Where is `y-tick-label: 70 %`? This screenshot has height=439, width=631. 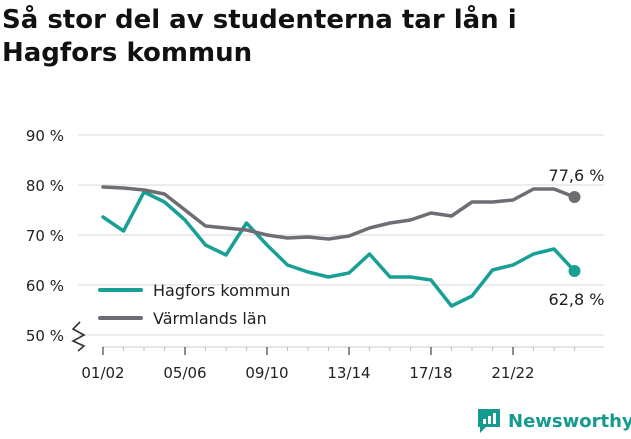 y-tick-label: 70 % is located at coordinates (45, 236).